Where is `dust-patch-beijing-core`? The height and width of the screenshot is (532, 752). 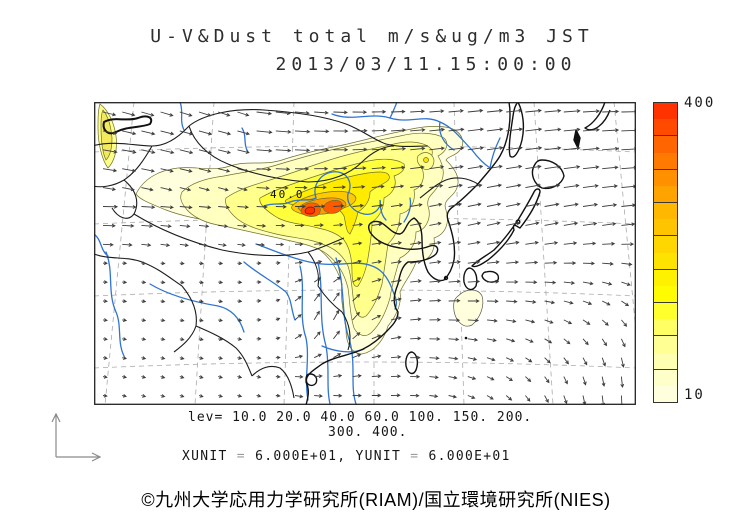 dust-patch-beijing-core is located at coordinates (426, 160).